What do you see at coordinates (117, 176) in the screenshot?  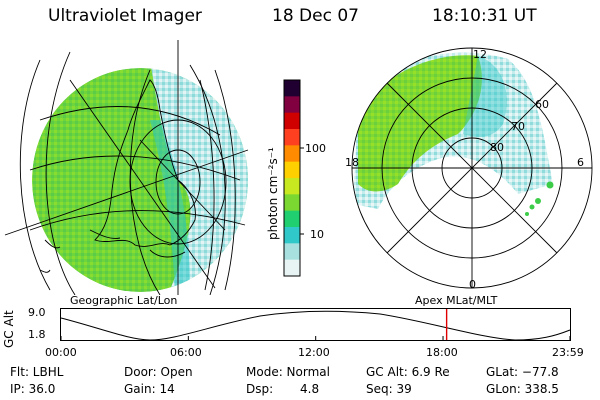 I see `coastline` at bounding box center [117, 176].